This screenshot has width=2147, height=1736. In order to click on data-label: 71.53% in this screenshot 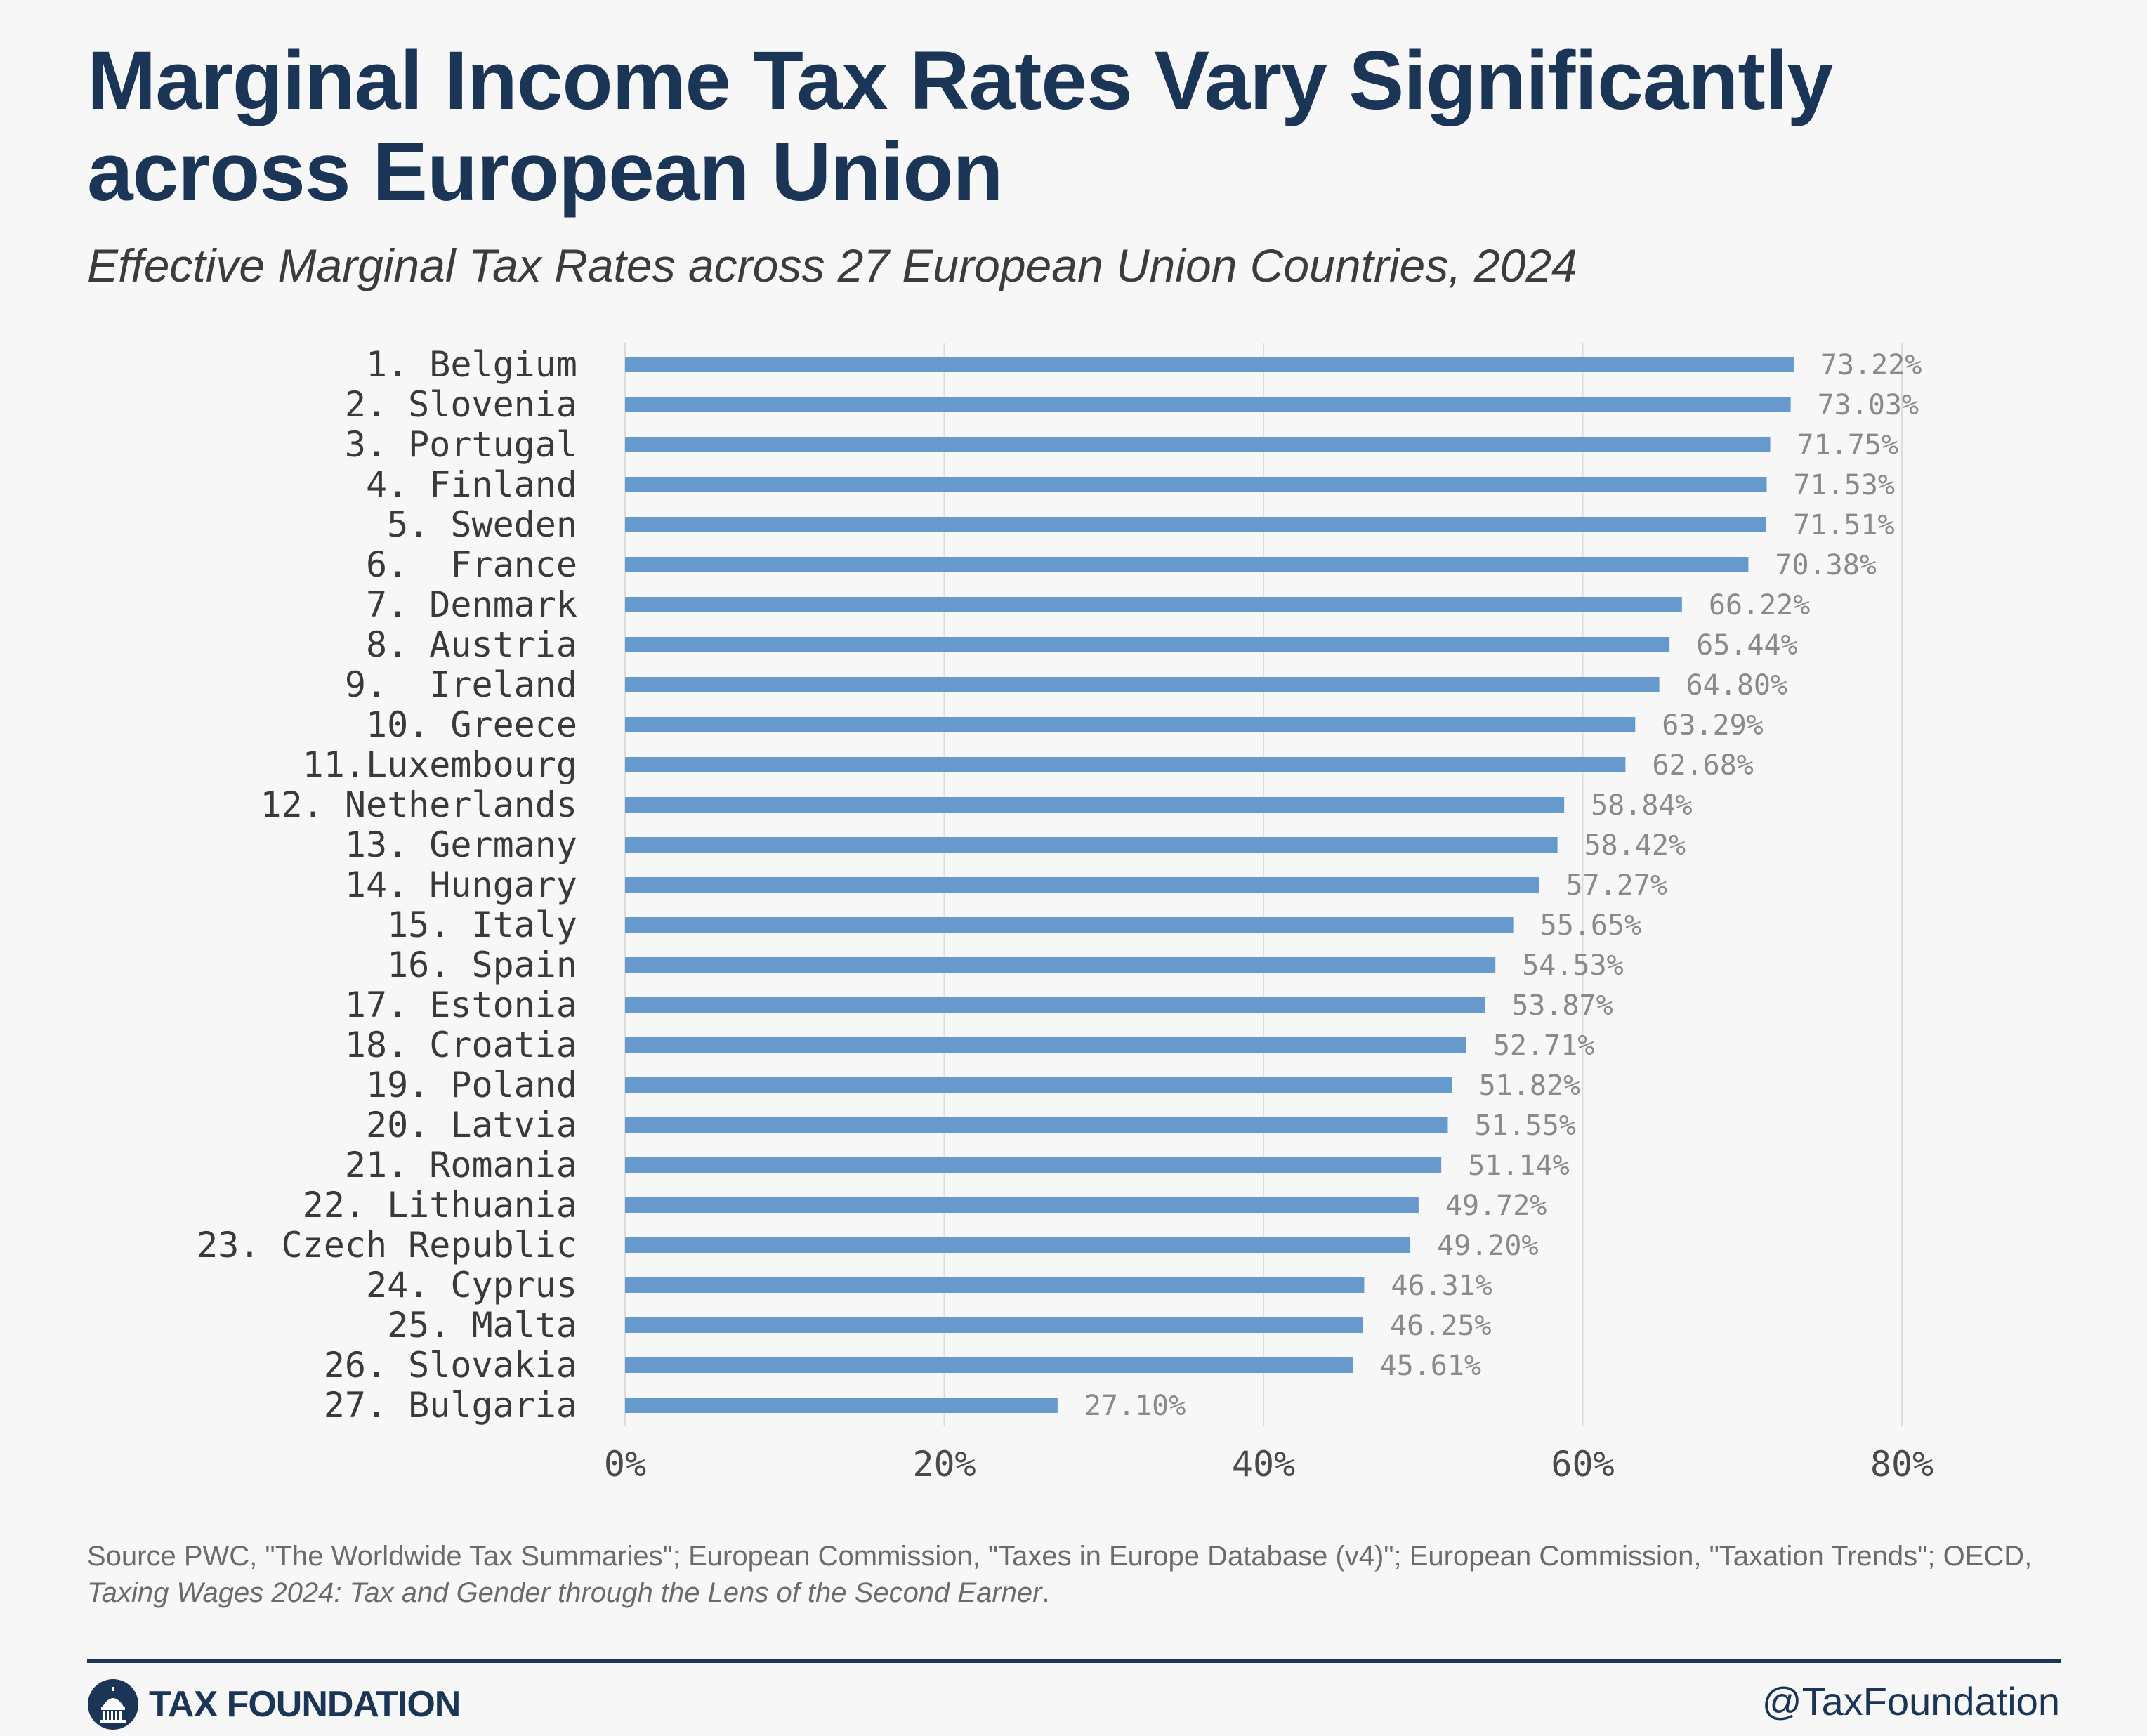, I will do `click(1845, 485)`.